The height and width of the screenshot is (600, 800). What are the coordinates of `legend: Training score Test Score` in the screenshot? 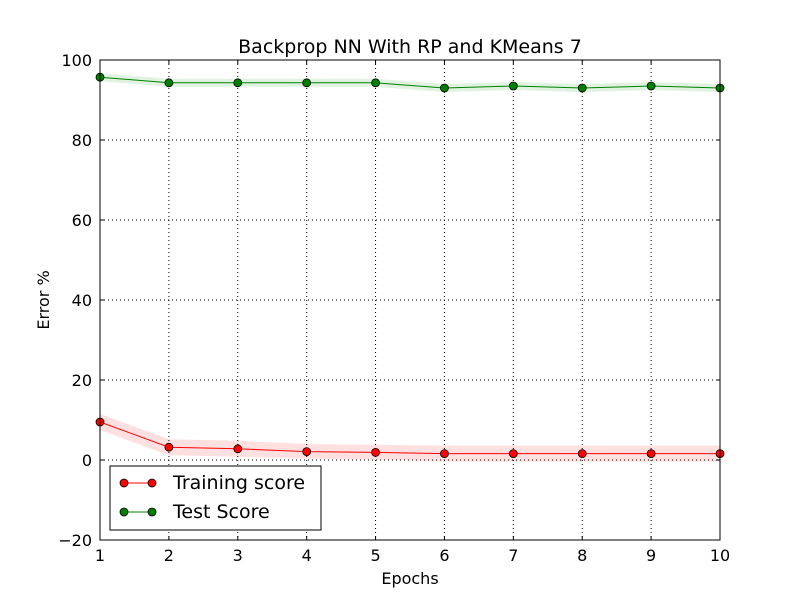 It's located at (215, 498).